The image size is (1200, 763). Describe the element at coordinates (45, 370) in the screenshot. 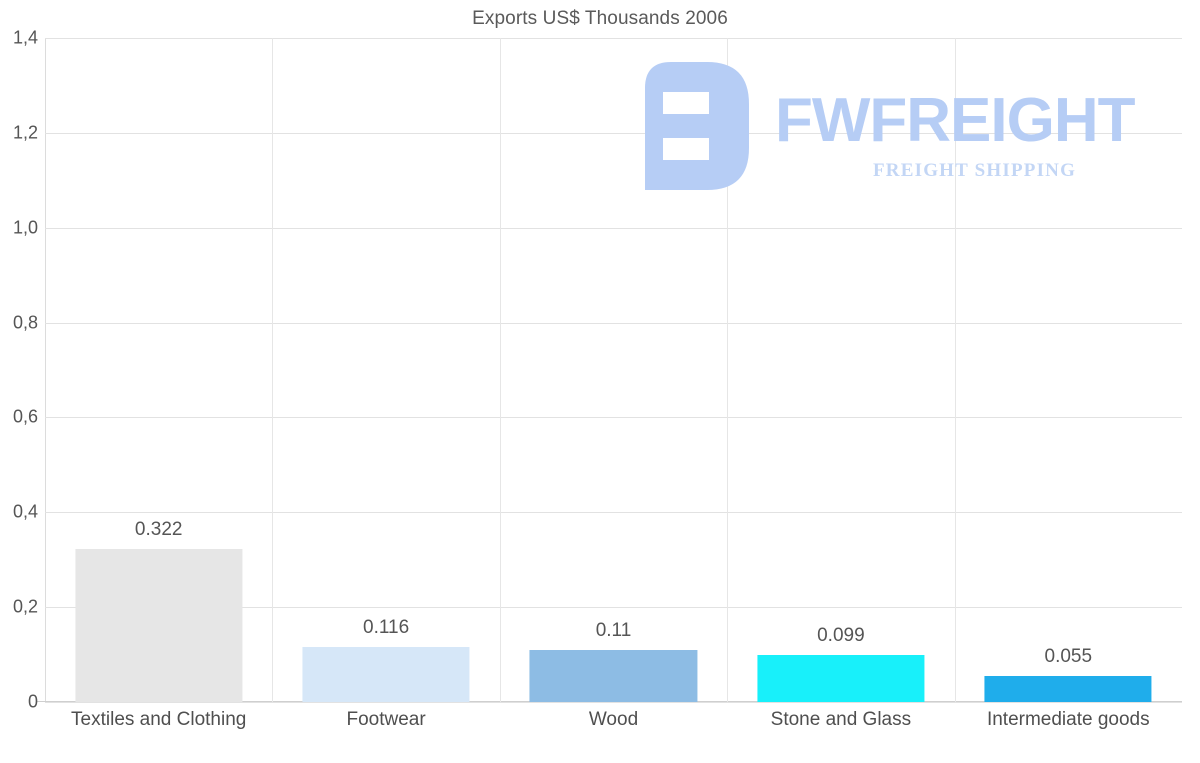

I see `y-axis-line` at that location.